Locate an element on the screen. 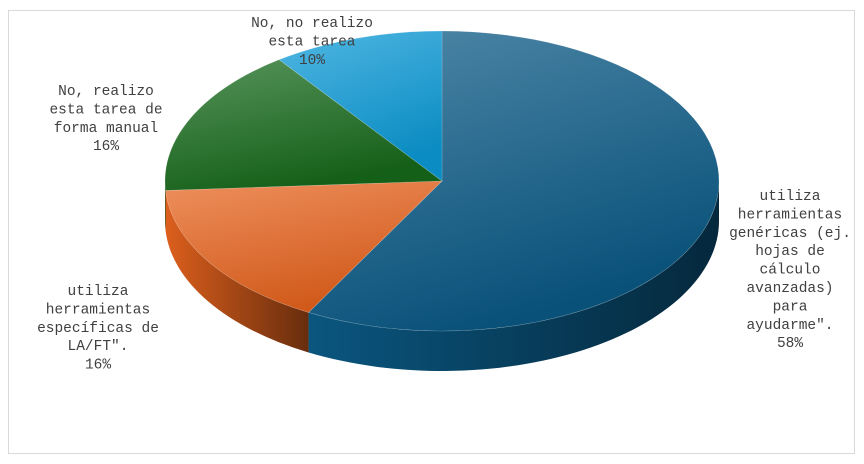 Image resolution: width=864 pixels, height=464 pixels. data-label-line: hojas de is located at coordinates (790, 252).